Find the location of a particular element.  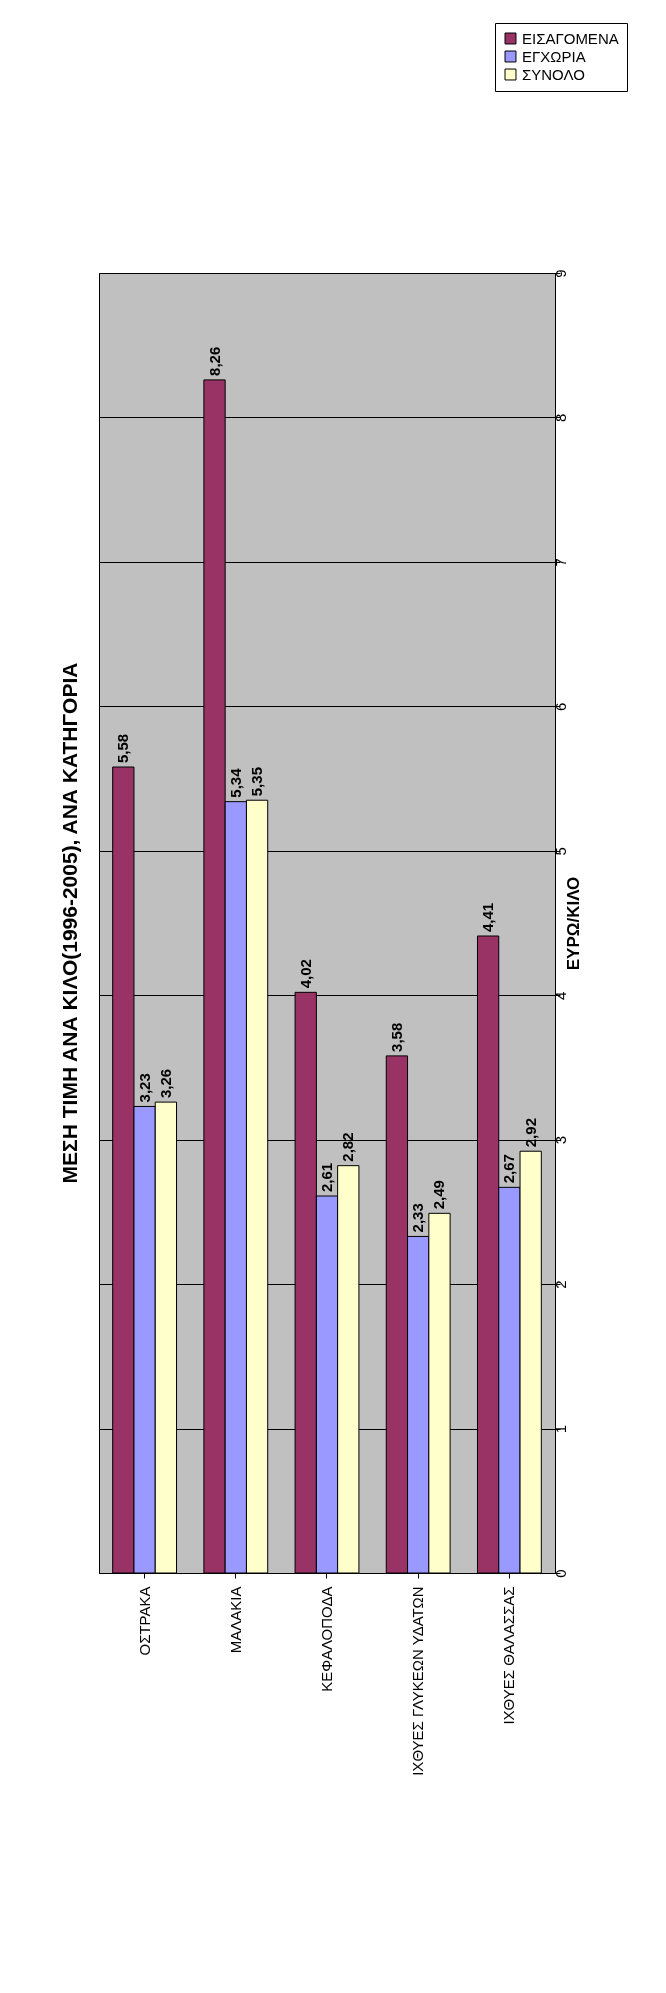

data-label: 2,92 is located at coordinates (530, 1133).